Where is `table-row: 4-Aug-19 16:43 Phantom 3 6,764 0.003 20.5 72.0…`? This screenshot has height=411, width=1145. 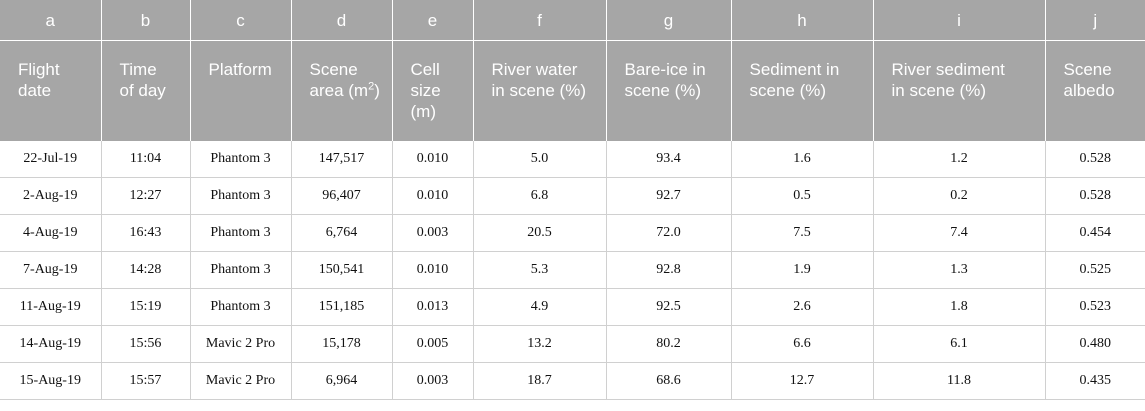 table-row: 4-Aug-19 16:43 Phantom 3 6,764 0.003 20.5 72.0… is located at coordinates (572, 233).